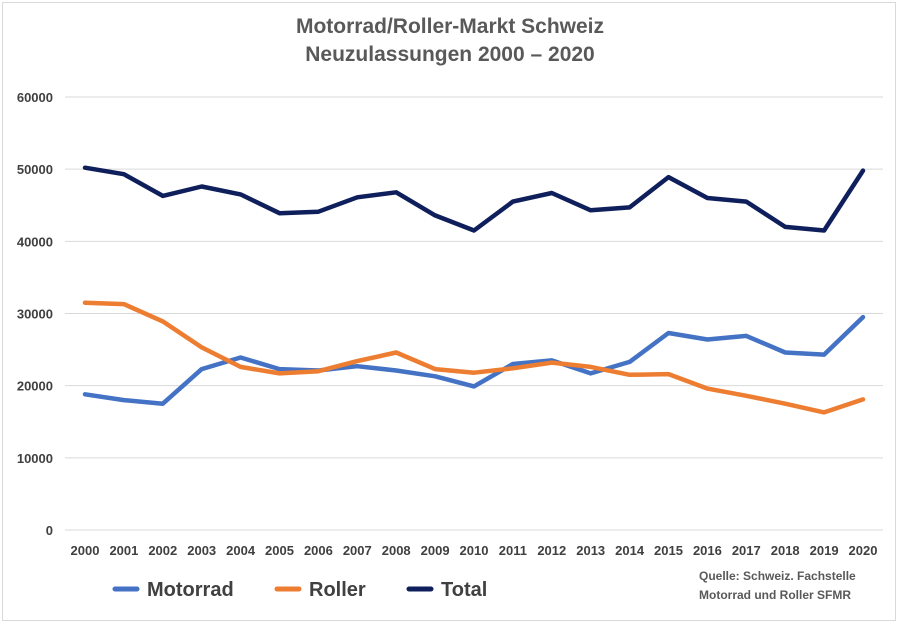 The width and height of the screenshot is (900, 625). Describe the element at coordinates (450, 26) in the screenshot. I see `chart-title: Motorrad/Roller-Markt Schweiz` at that location.